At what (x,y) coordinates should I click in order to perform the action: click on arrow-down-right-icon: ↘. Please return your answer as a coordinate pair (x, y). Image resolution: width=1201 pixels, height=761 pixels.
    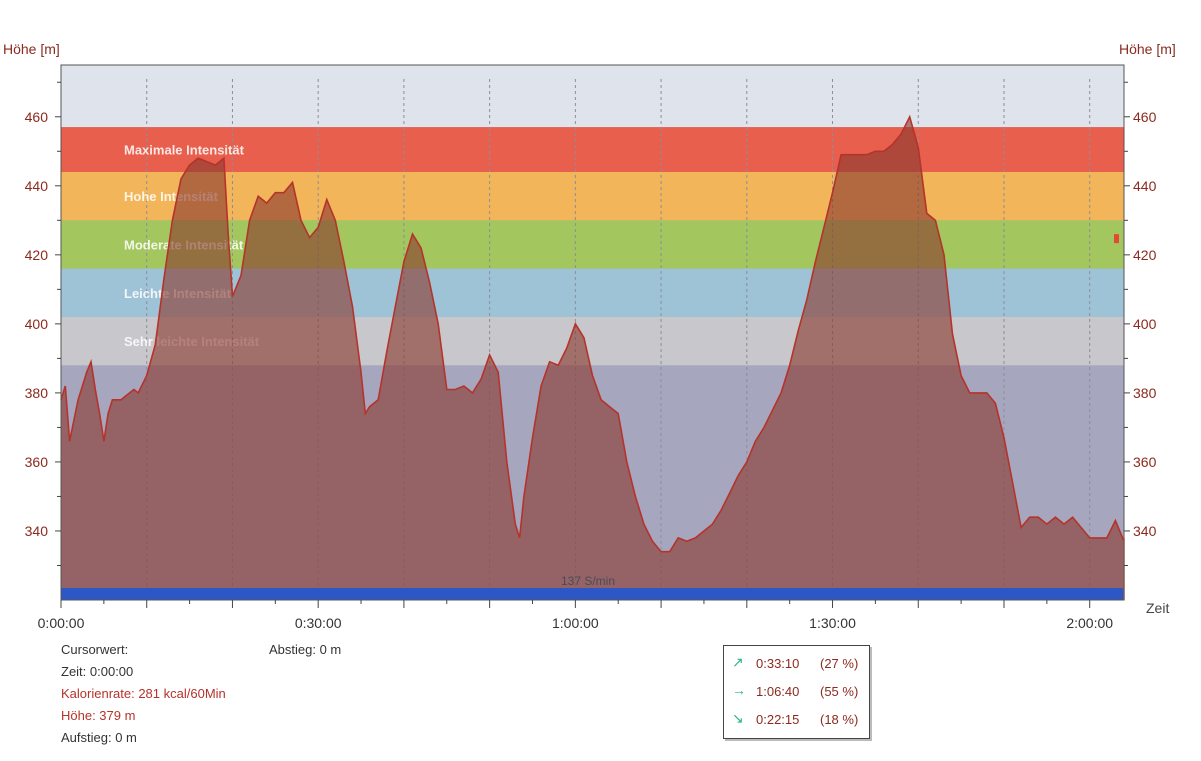
    Looking at the image, I should click on (738, 718).